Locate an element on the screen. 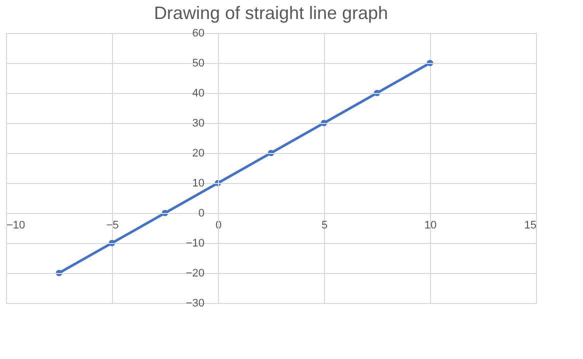  y-tick-label: 30 is located at coordinates (198, 124).